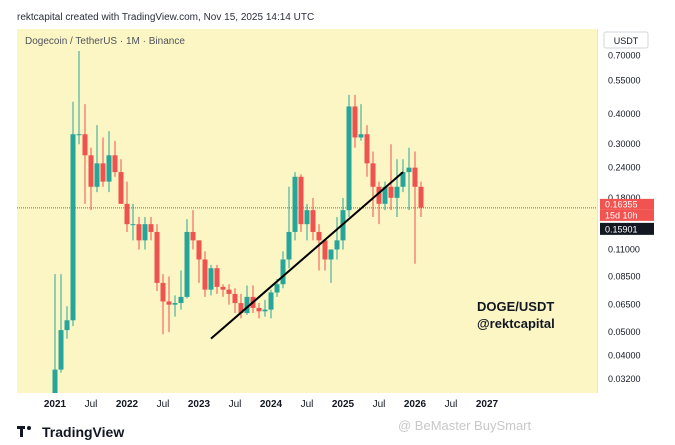 The width and height of the screenshot is (675, 445). What do you see at coordinates (624, 277) in the screenshot?
I see `y-tick-label: 0.08500` at bounding box center [624, 277].